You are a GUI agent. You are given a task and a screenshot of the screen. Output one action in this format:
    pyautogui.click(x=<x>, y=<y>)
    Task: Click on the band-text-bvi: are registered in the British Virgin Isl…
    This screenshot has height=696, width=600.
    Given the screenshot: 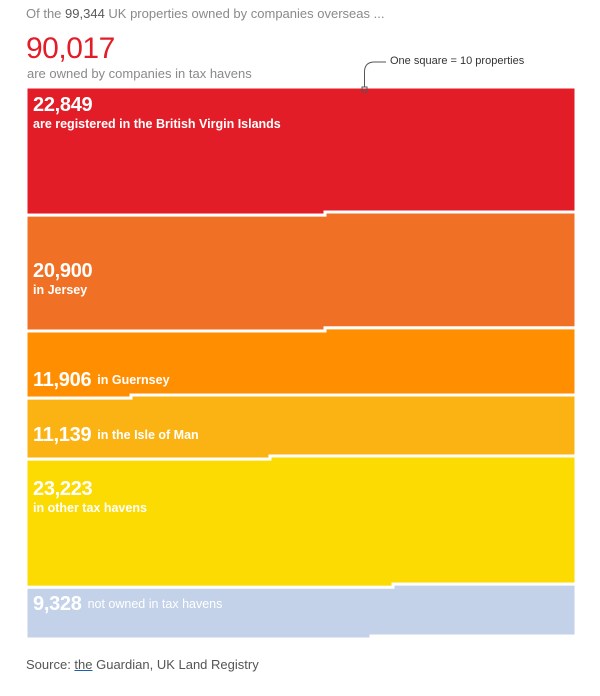 What is the action you would take?
    pyautogui.click(x=157, y=124)
    